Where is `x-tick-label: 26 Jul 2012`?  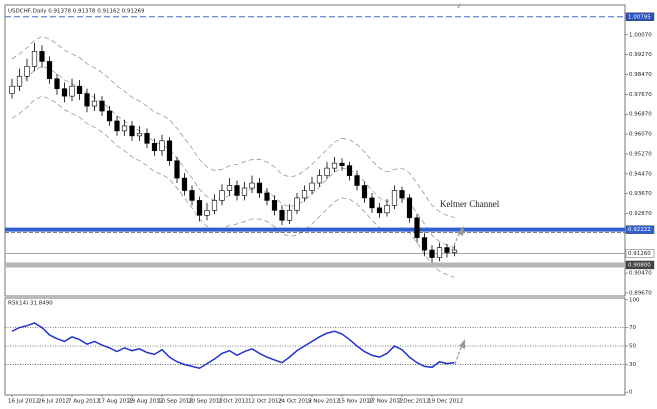
x-tick-label: 26 Jul 2012 is located at coordinates (53, 402).